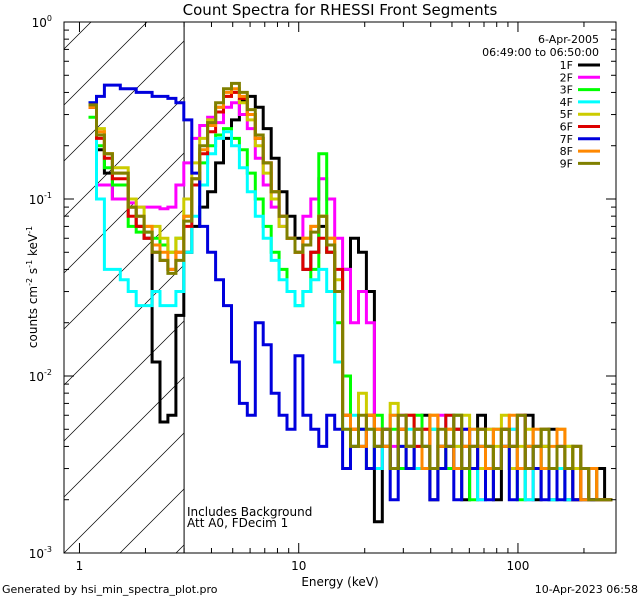 Image resolution: width=640 pixels, height=600 pixels. Describe the element at coordinates (566, 151) in the screenshot. I see `legend-label-8F: 8F` at that location.